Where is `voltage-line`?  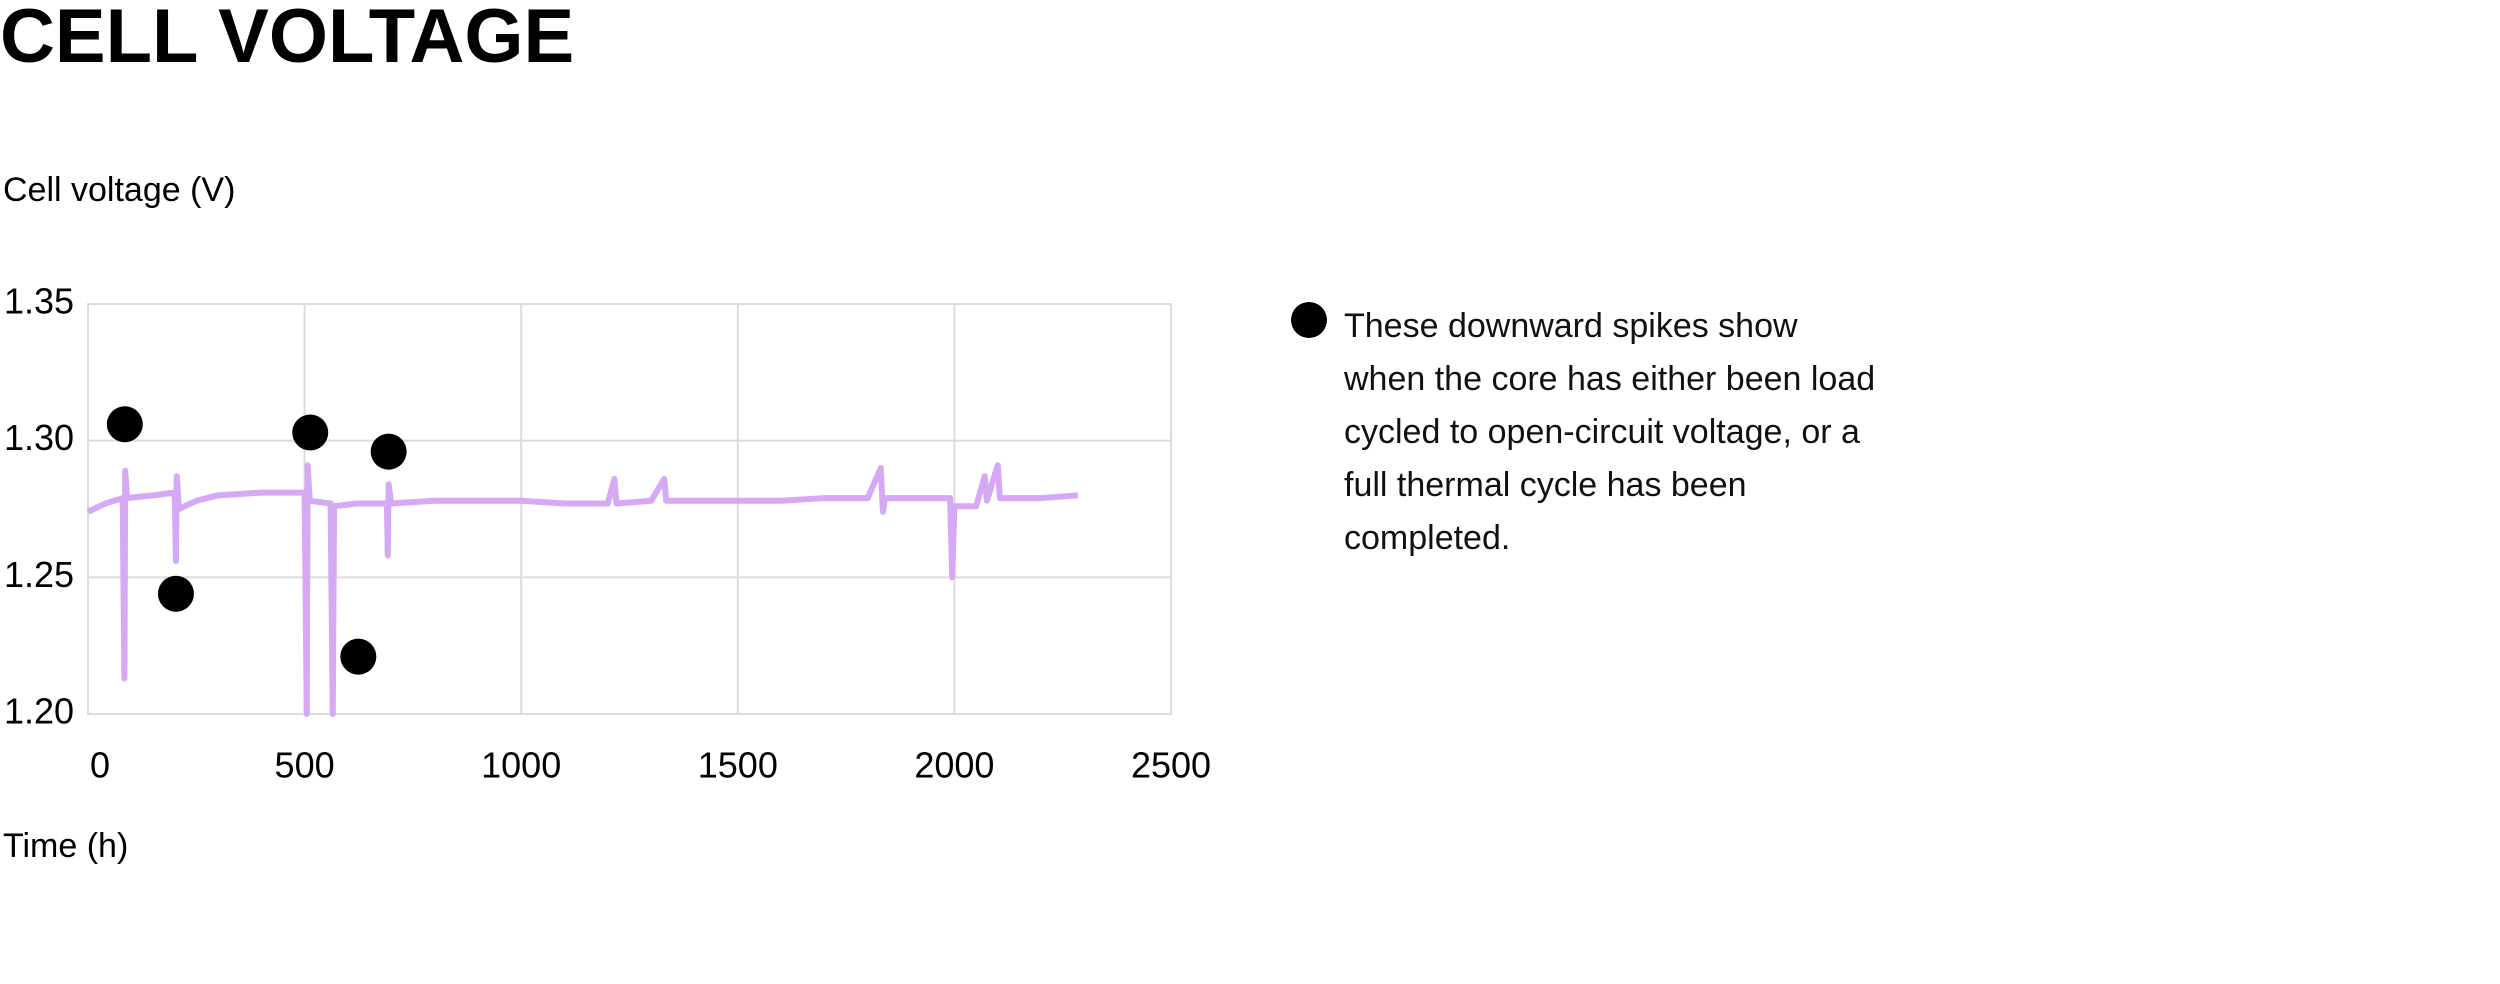 voltage-line is located at coordinates (582, 589).